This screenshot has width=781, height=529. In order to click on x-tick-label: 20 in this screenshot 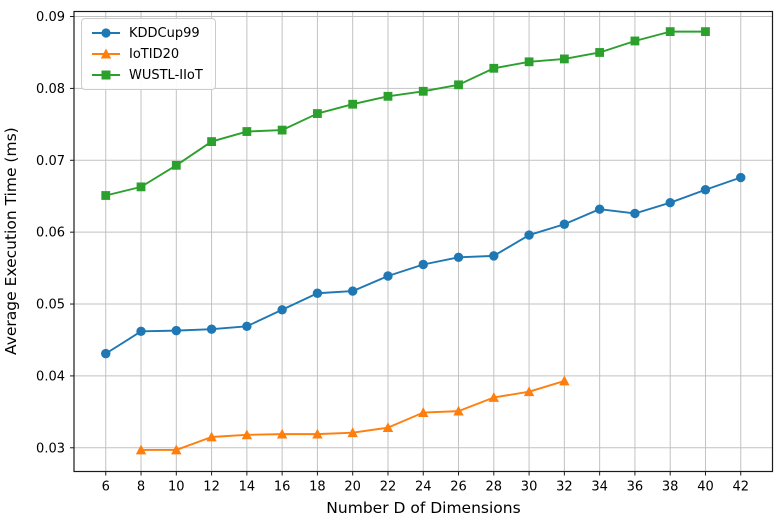, I will do `click(352, 487)`.